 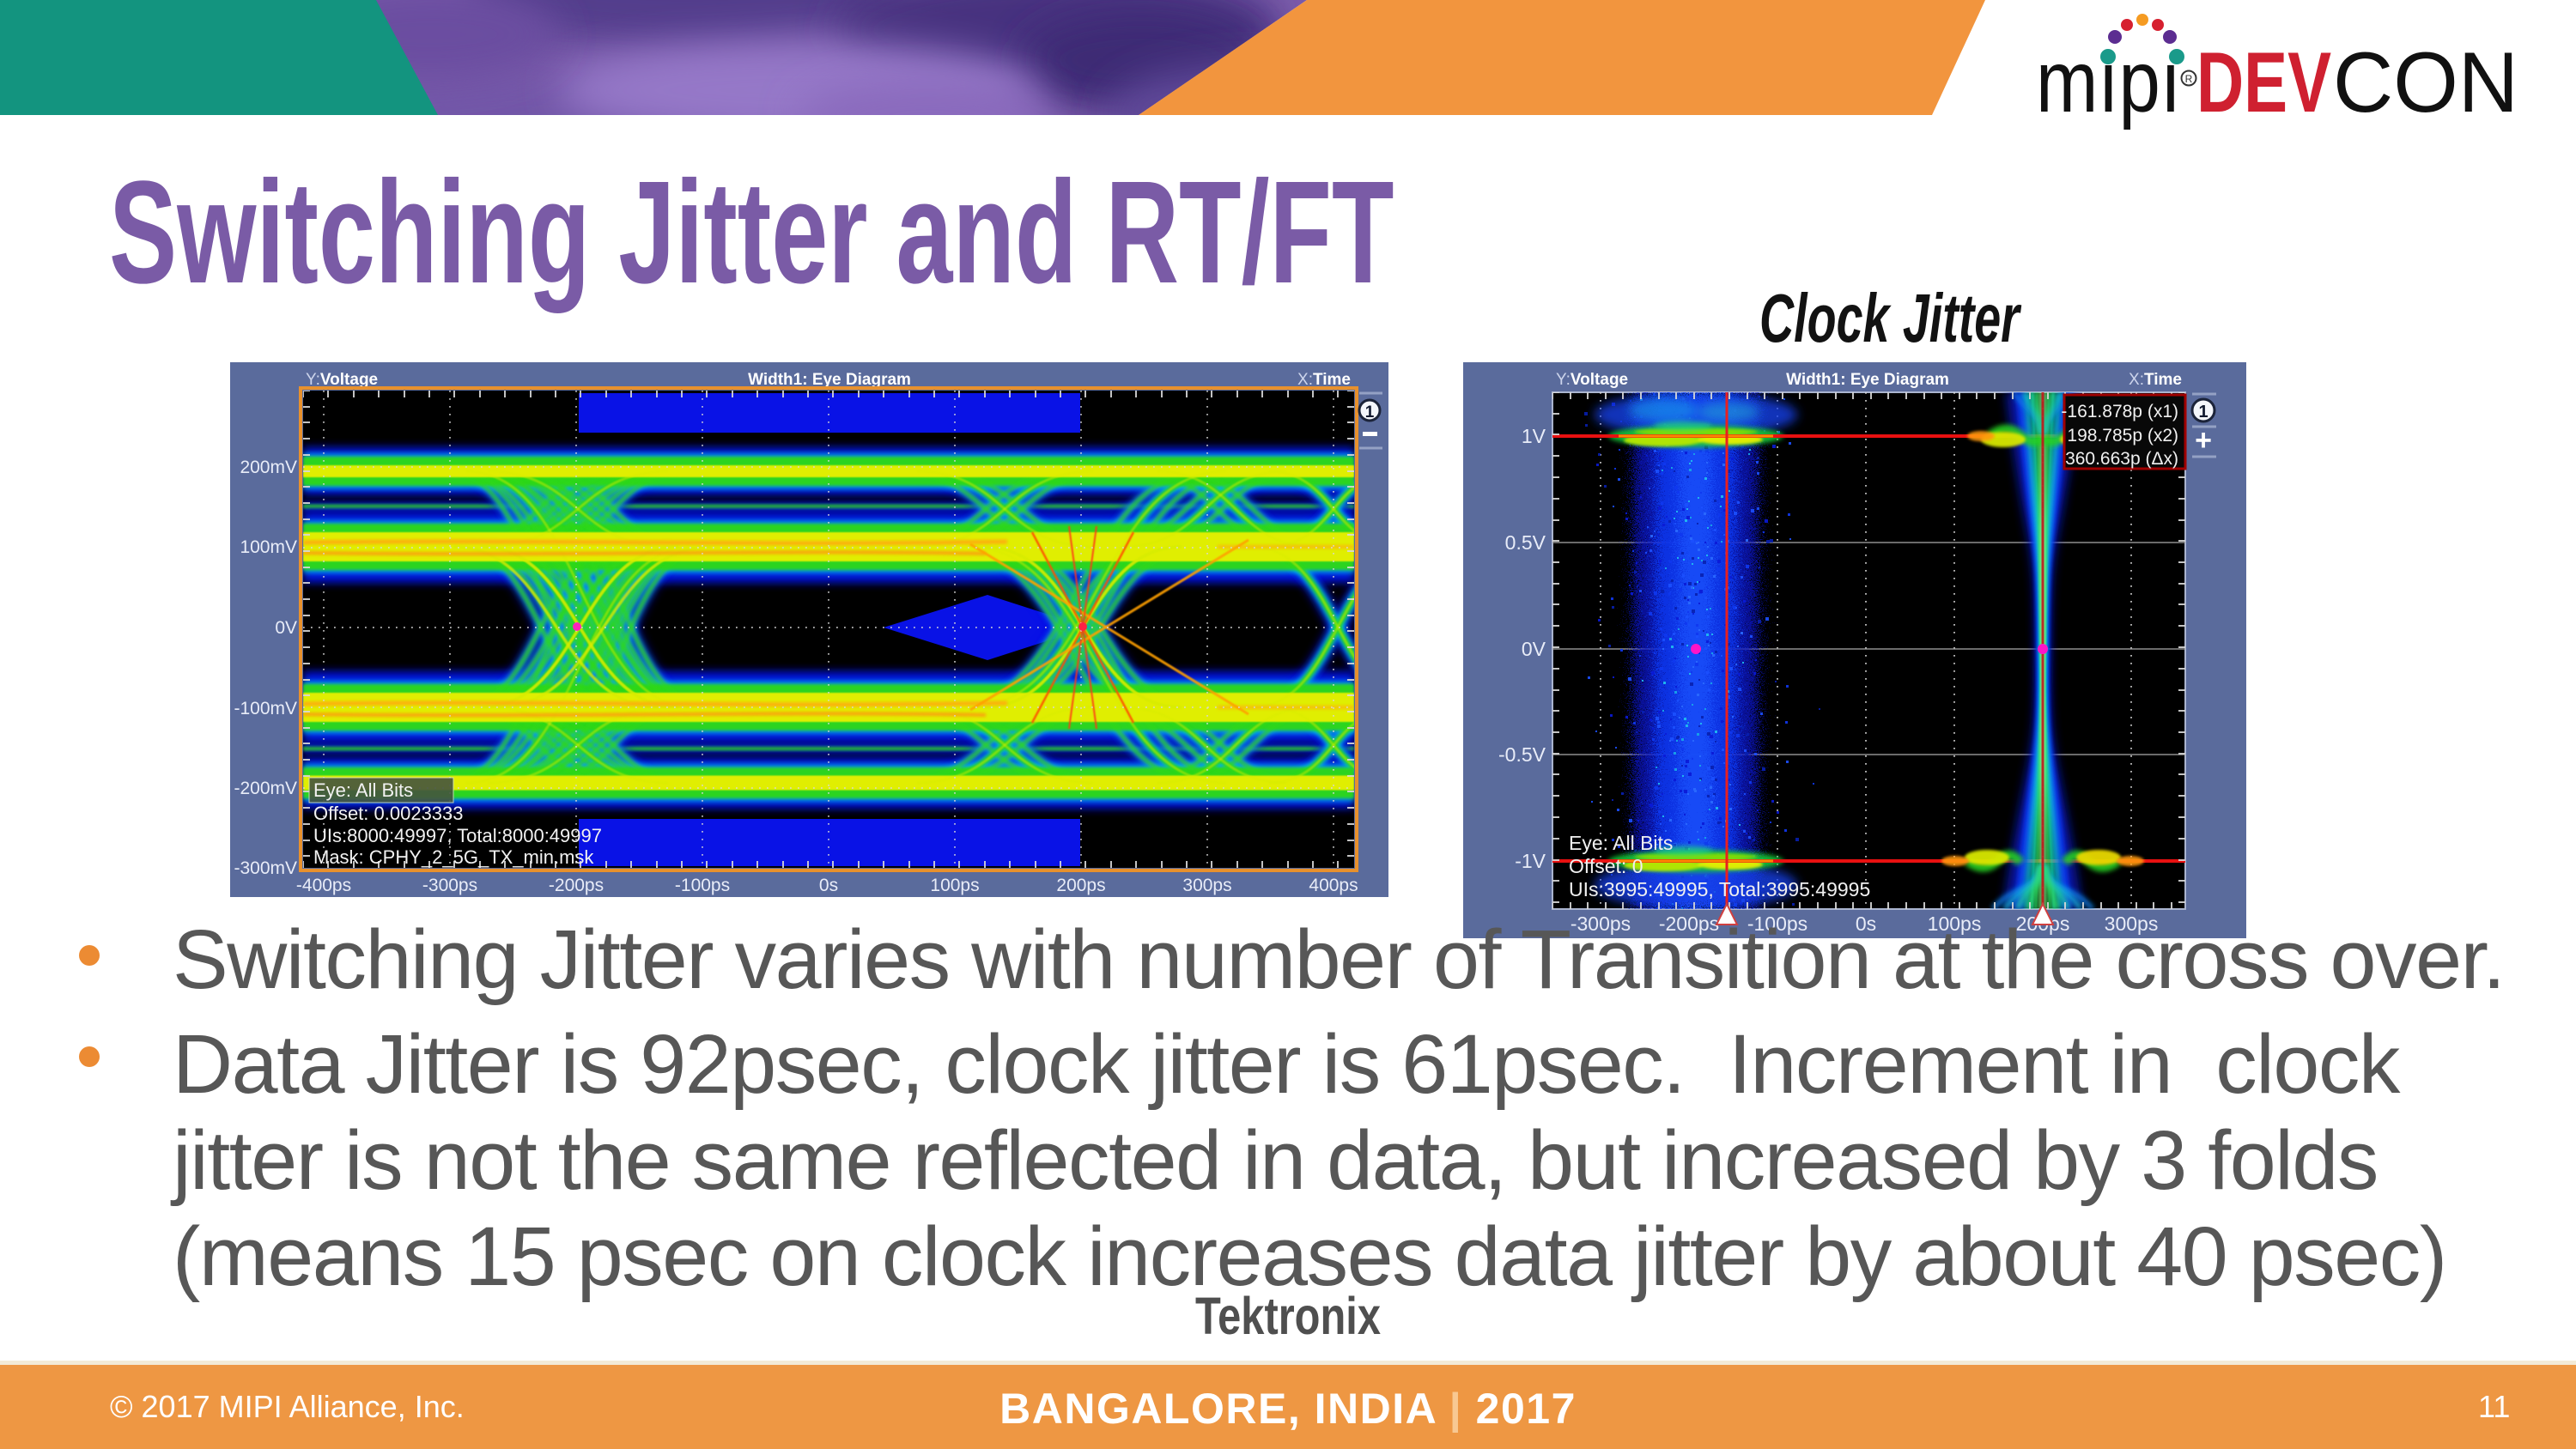 I want to click on svg-text: 198.785p (x2), so click(x=2122, y=436).